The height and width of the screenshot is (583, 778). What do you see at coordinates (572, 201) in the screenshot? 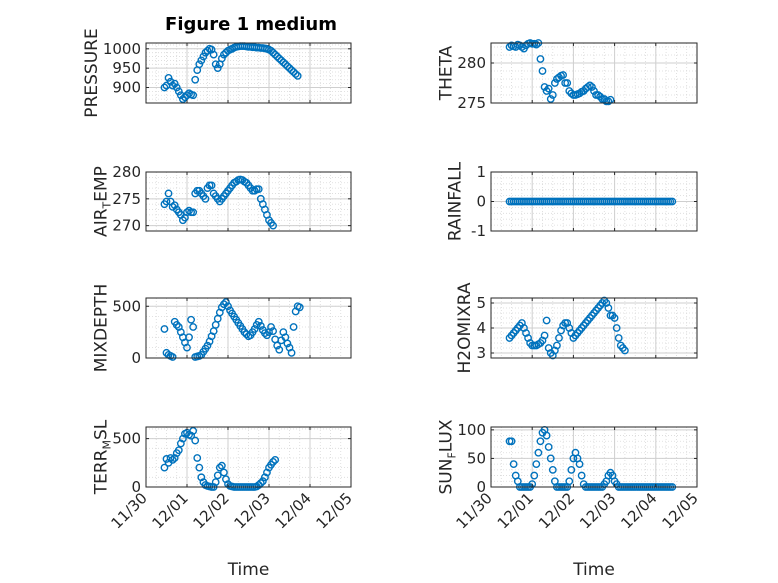
I see `subplot-rainfall: -1 0 1 RAINFALL` at bounding box center [572, 201].